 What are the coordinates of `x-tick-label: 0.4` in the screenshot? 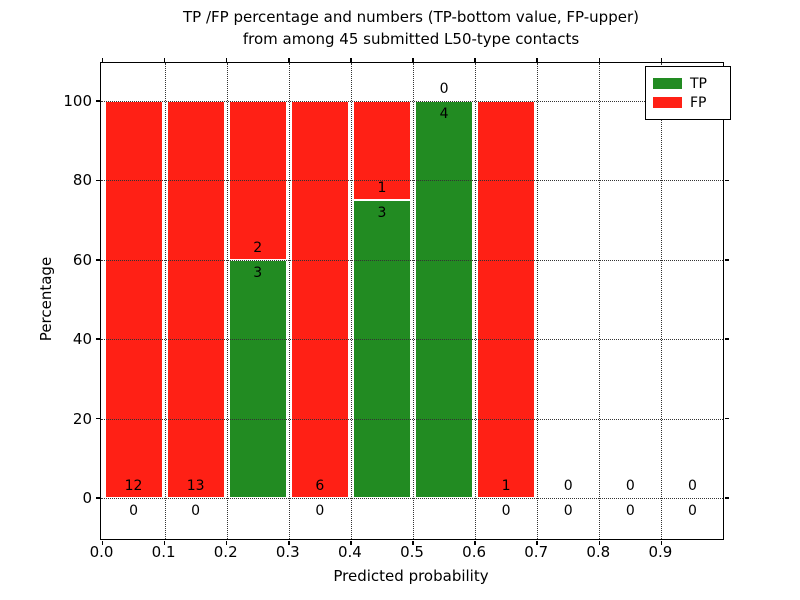 It's located at (349, 552).